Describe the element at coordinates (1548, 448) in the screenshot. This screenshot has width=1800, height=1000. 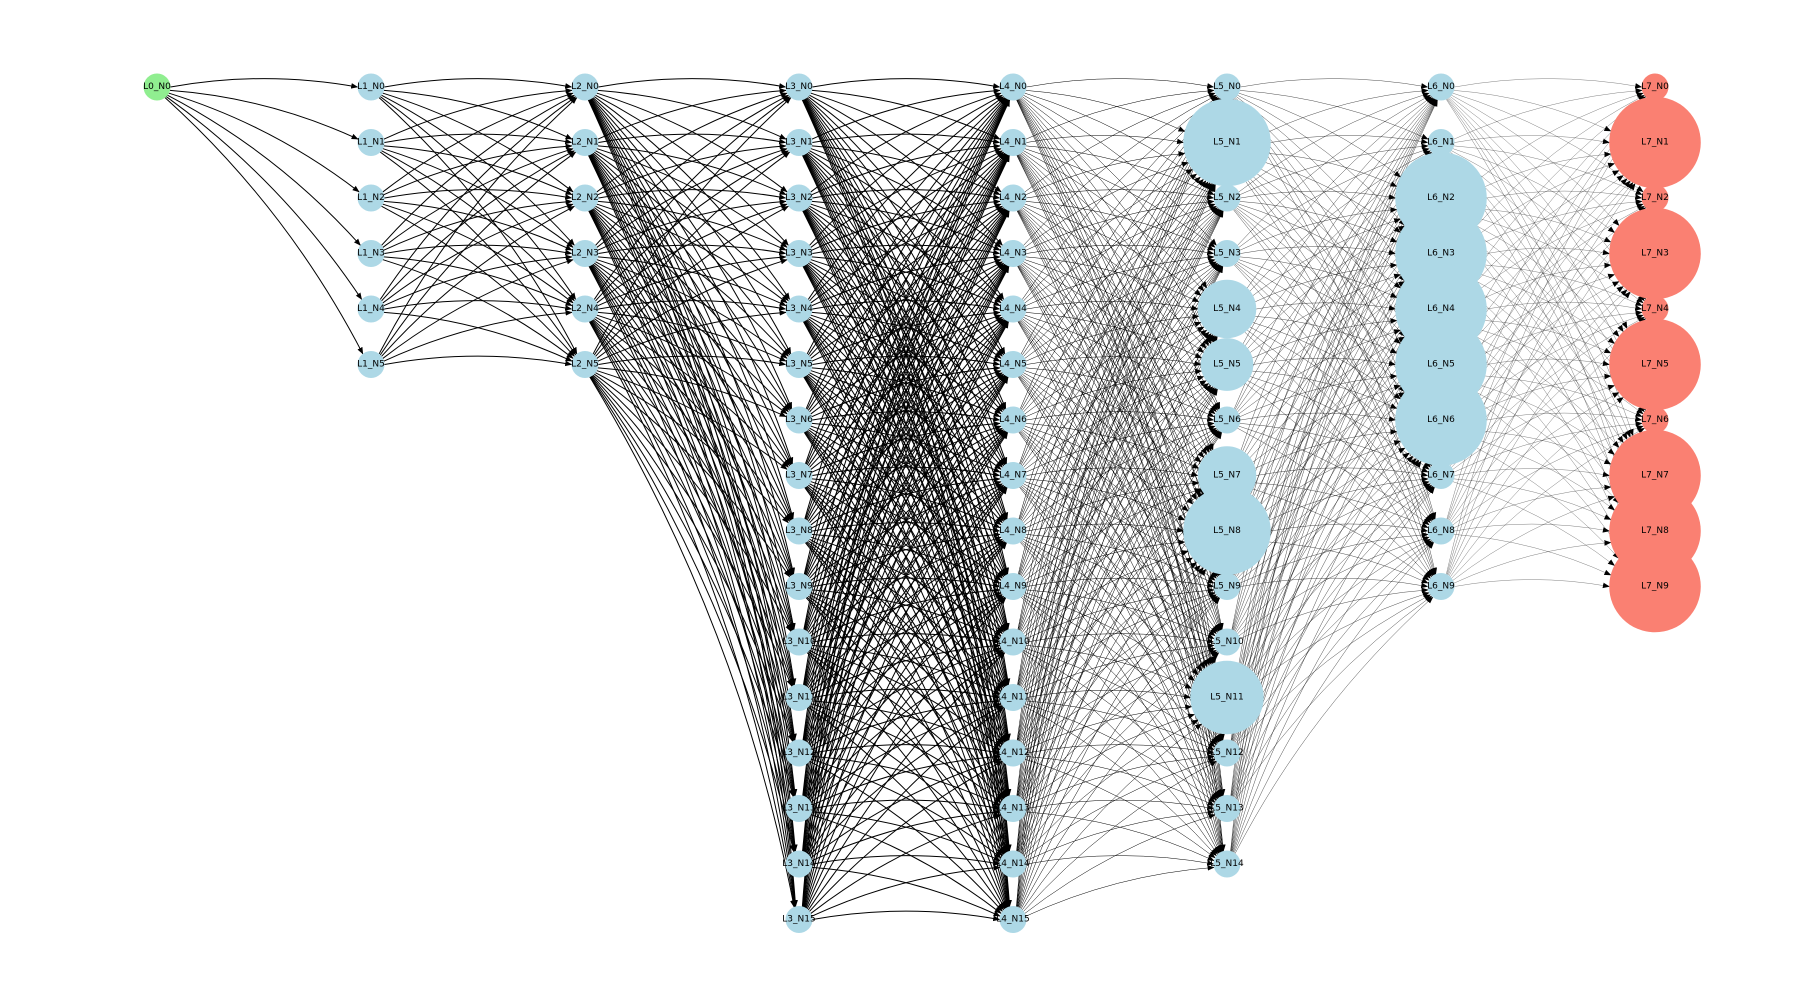
I see `edge-L6_N5-to-L7_N8` at that location.